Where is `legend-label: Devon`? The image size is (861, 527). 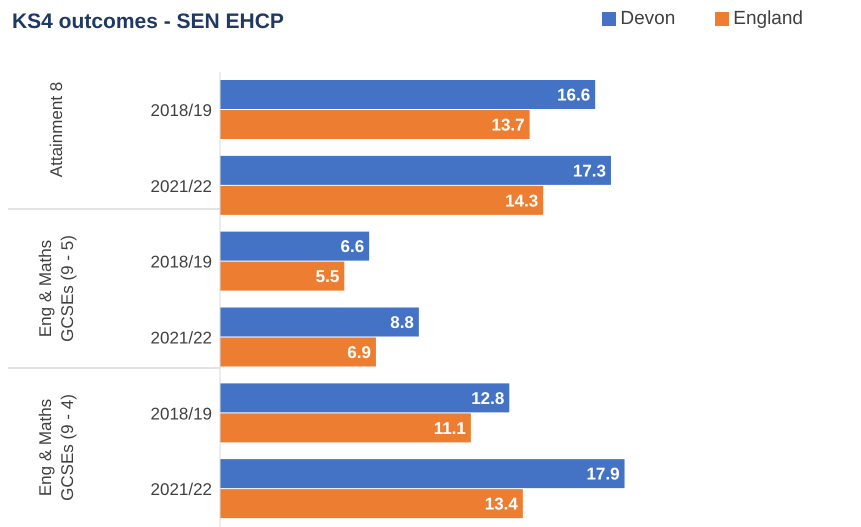 legend-label: Devon is located at coordinates (648, 18).